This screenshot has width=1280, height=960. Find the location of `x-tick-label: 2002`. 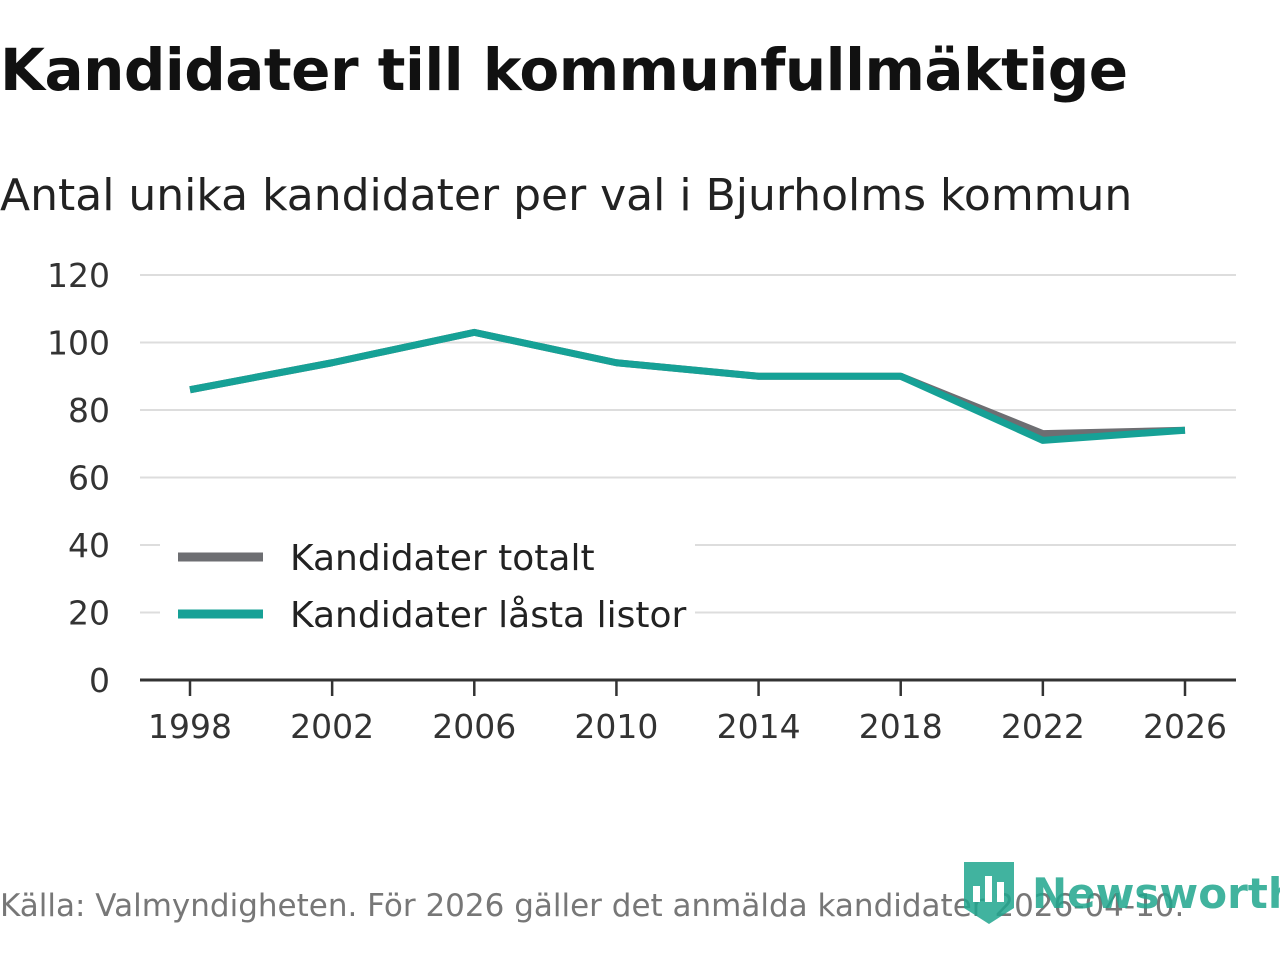

x-tick-label: 2002 is located at coordinates (332, 726).